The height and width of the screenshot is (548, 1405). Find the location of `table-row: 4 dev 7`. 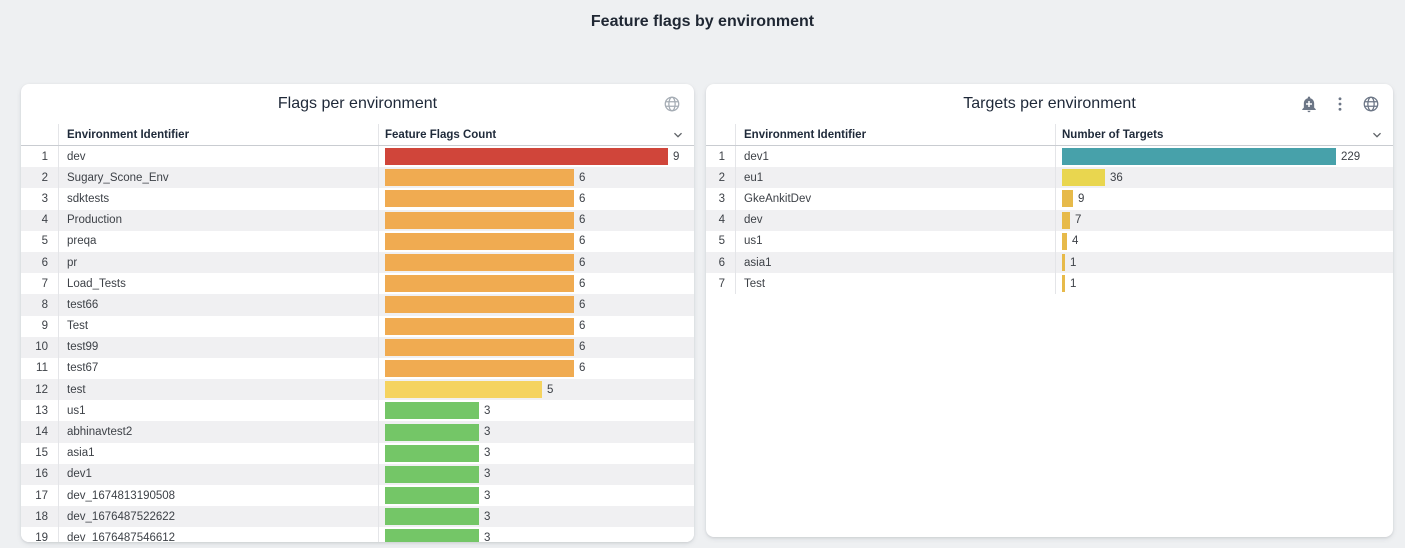

table-row: 4 dev 7 is located at coordinates (1049, 220).